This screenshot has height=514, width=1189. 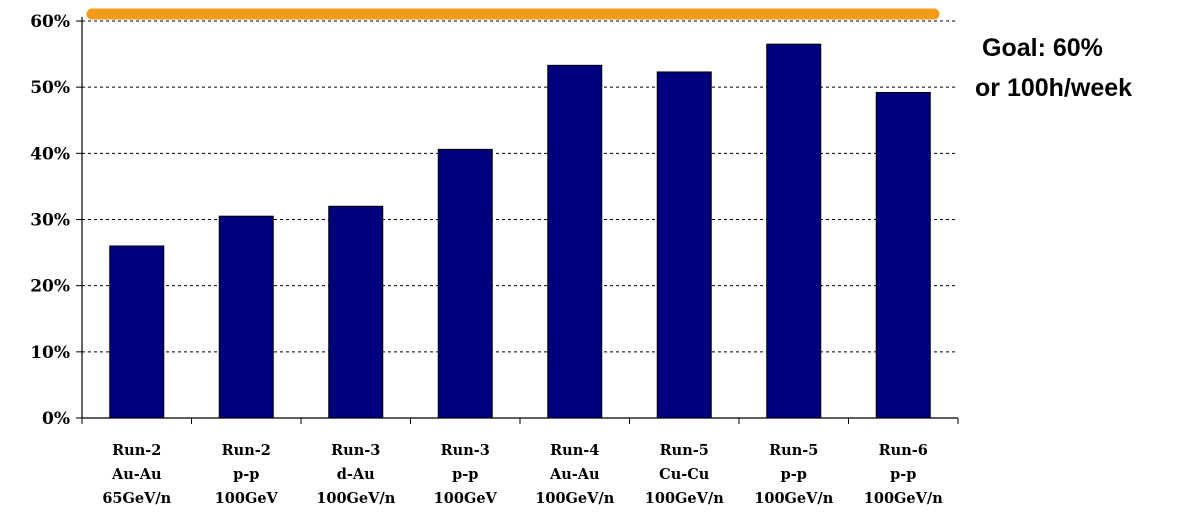 I want to click on y-axis-ticks: 0% 10% 20% 30% 40% 50% 60%, so click(x=56, y=220).